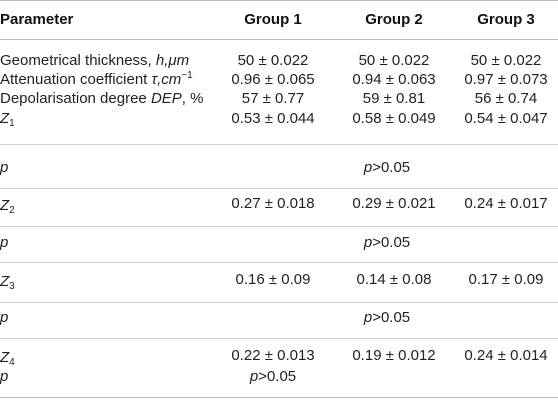 This screenshot has width=558, height=402. I want to click on label-z4: Z4, so click(7, 358).